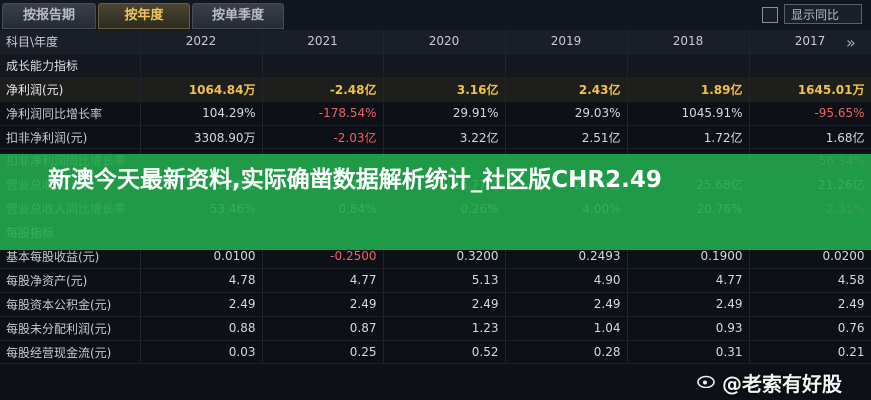 The width and height of the screenshot is (871, 400). I want to click on table-cell: 3308.90万, so click(201, 137).